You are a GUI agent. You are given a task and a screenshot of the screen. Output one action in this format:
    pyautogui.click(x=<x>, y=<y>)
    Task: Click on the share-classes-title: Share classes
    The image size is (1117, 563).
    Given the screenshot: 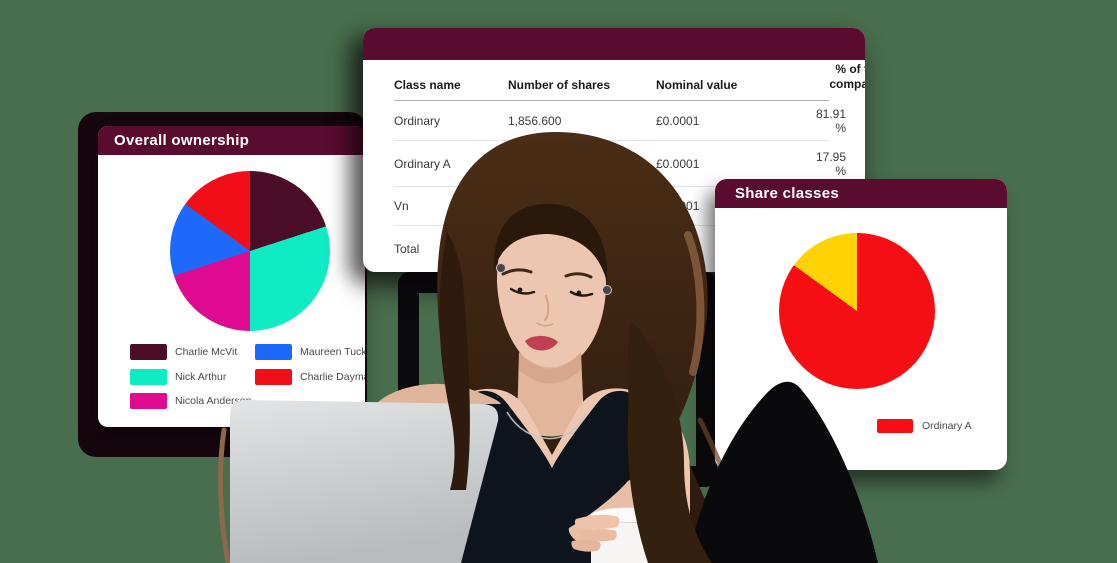 What is the action you would take?
    pyautogui.click(x=787, y=193)
    